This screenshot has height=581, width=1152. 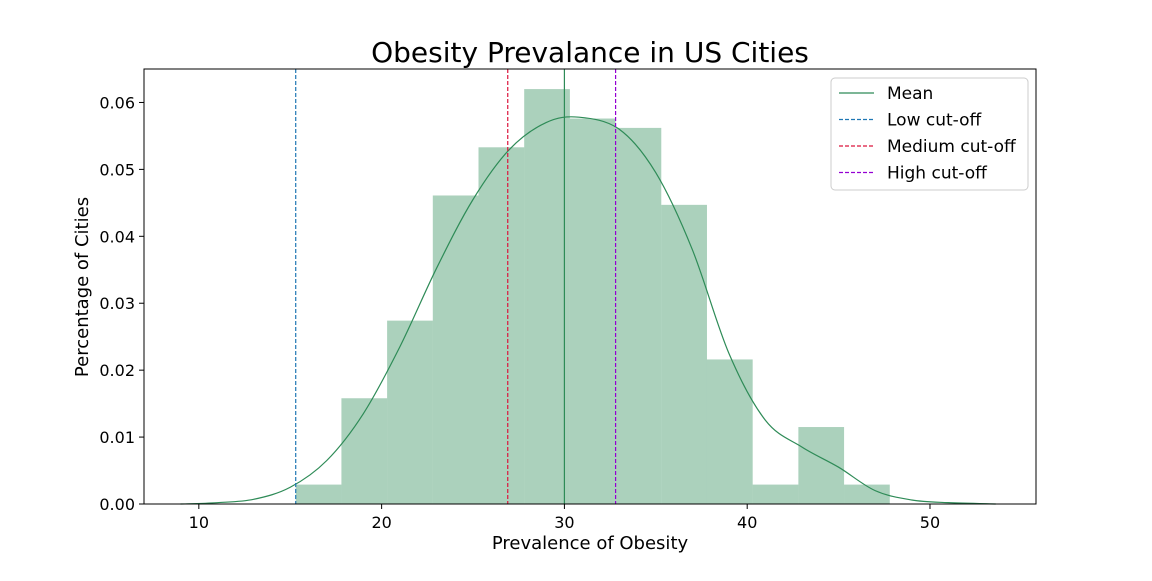 I want to click on y-tick-label: 0.01, so click(x=117, y=437).